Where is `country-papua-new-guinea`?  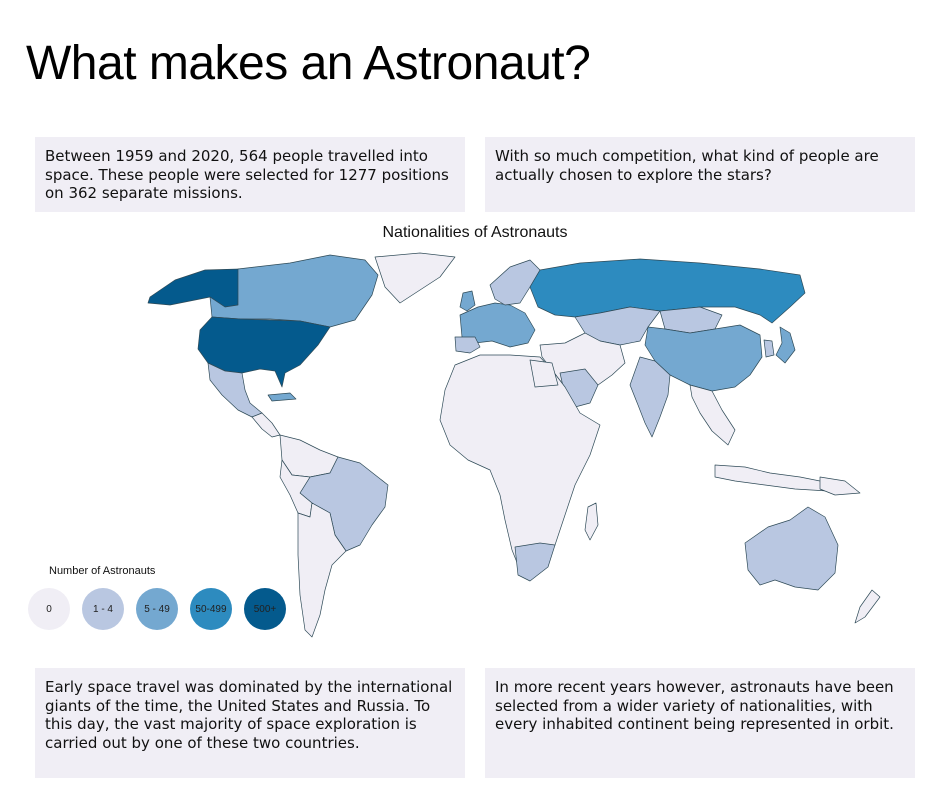
country-papua-new-guinea is located at coordinates (840, 486).